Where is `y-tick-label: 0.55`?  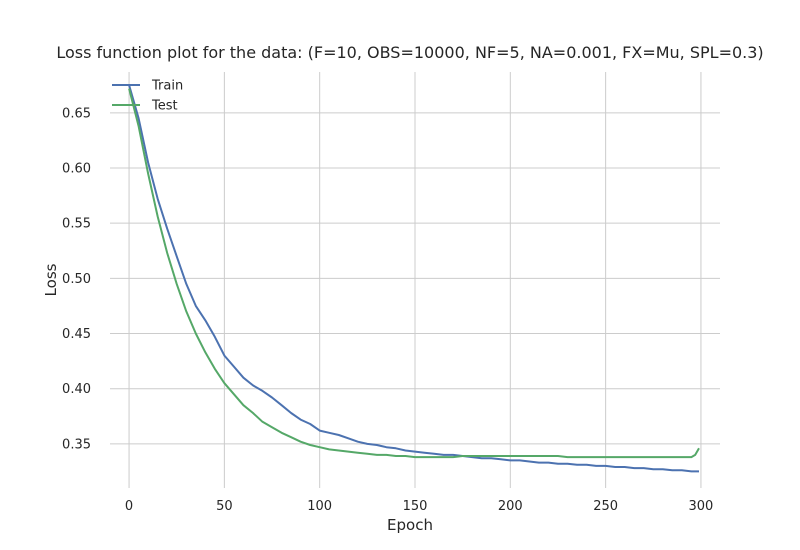 y-tick-label: 0.55 is located at coordinates (76, 224).